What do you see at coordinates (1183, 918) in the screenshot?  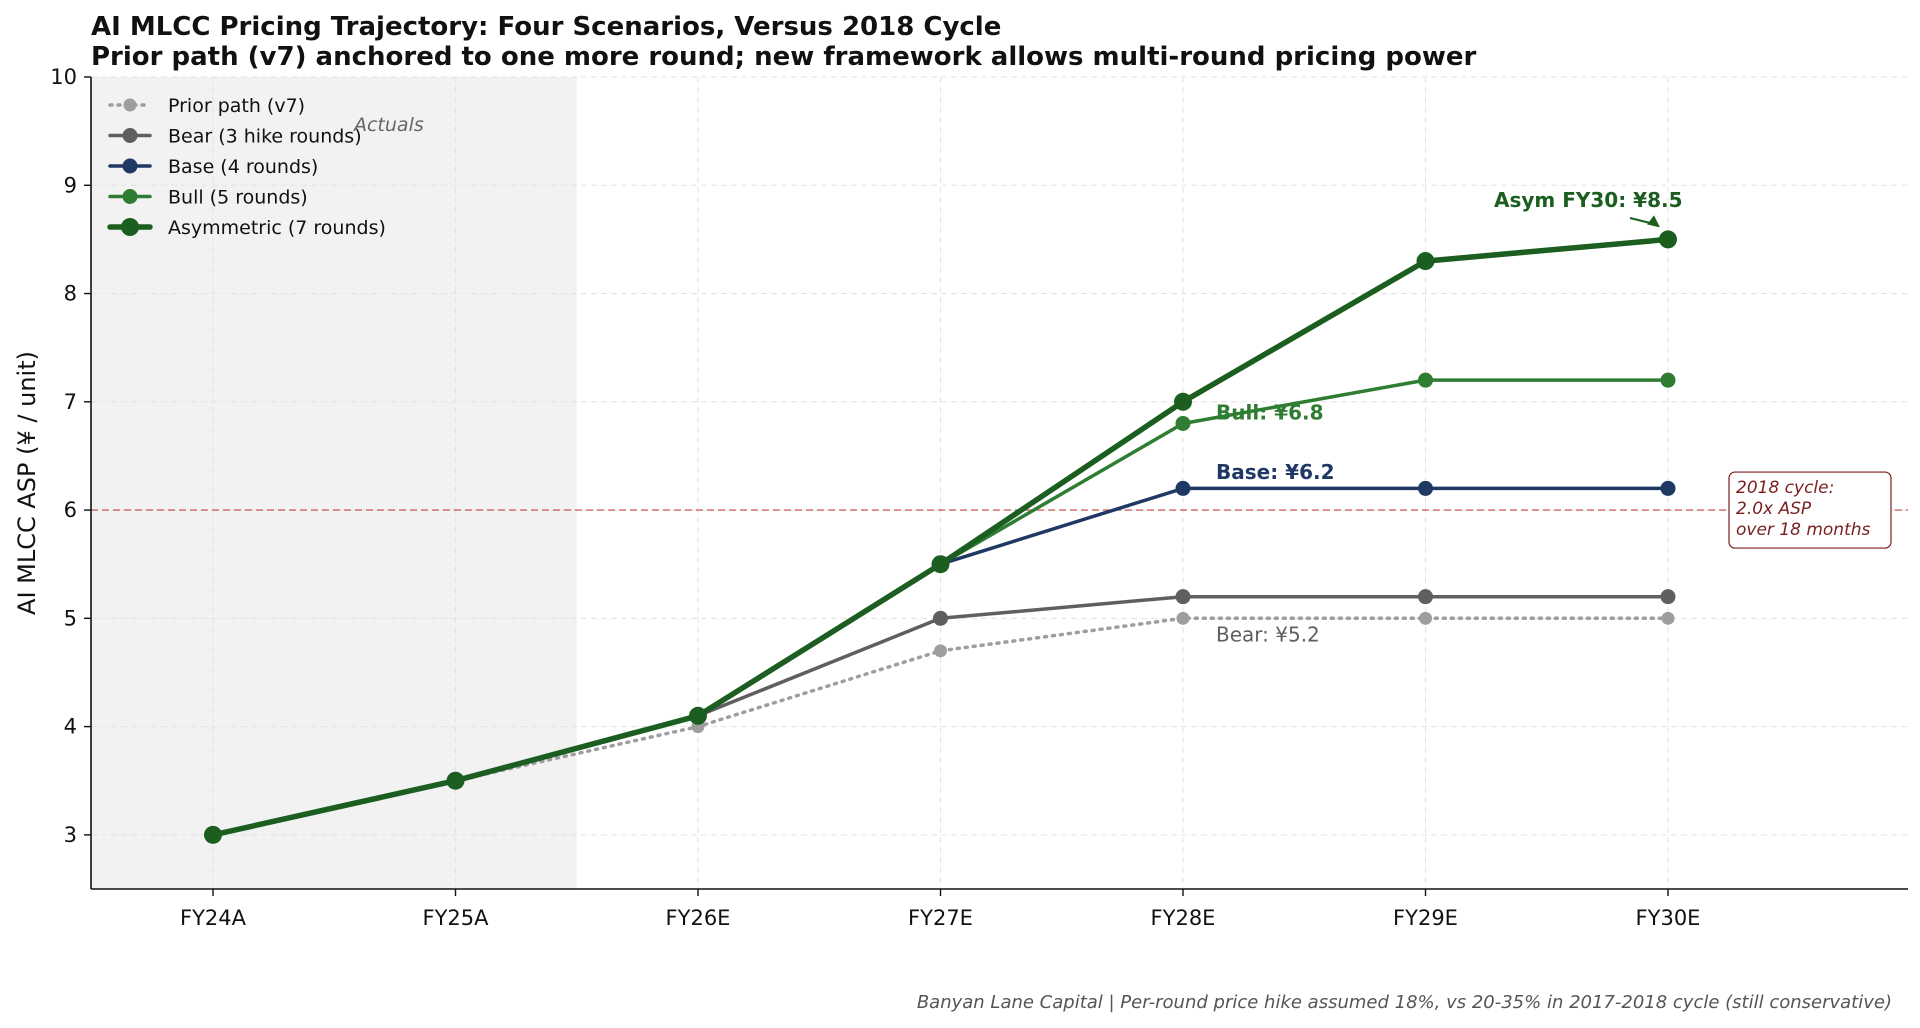 I see `x-tick-label: FY28E` at bounding box center [1183, 918].